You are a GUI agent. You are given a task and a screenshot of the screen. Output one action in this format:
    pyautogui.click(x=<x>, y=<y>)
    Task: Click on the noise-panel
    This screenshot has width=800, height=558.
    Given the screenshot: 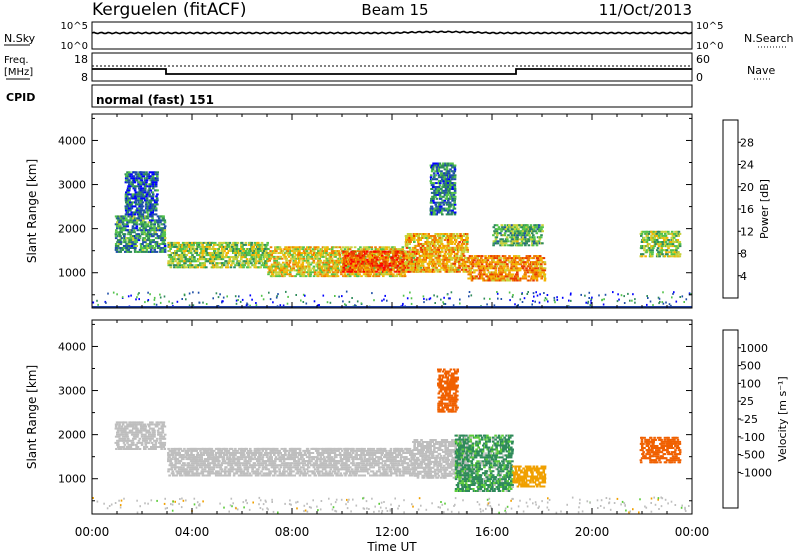 What is the action you would take?
    pyautogui.click(x=392, y=35)
    